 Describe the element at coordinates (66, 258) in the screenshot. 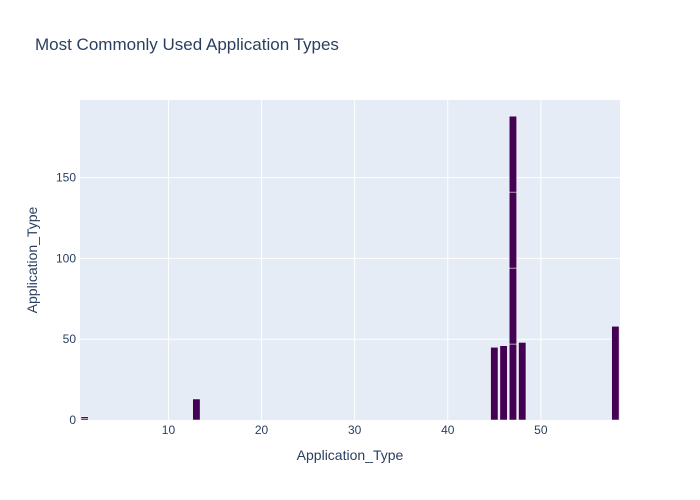

I see `y-tick-label: 100` at that location.